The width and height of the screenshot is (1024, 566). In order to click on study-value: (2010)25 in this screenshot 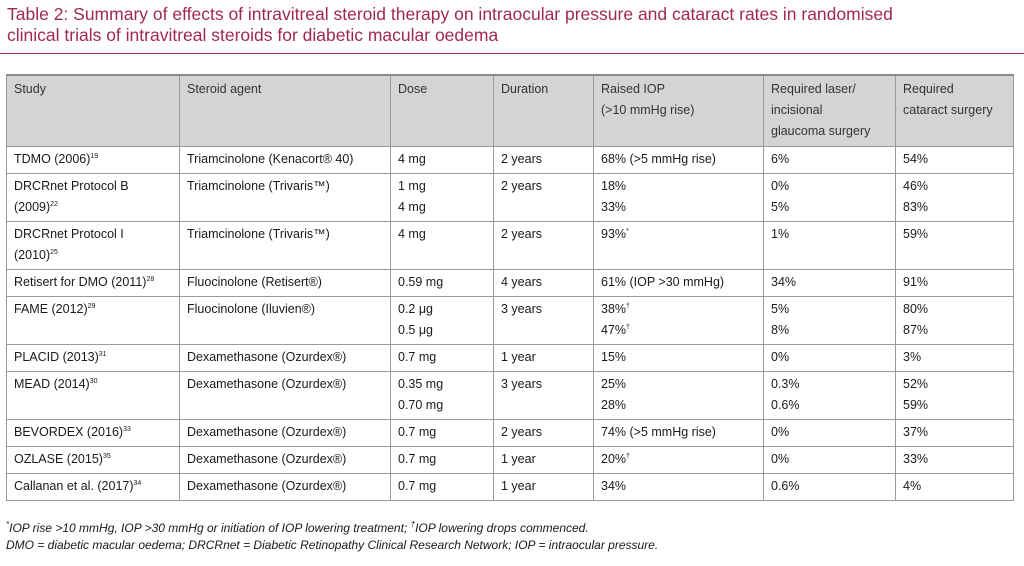, I will do `click(92, 255)`.